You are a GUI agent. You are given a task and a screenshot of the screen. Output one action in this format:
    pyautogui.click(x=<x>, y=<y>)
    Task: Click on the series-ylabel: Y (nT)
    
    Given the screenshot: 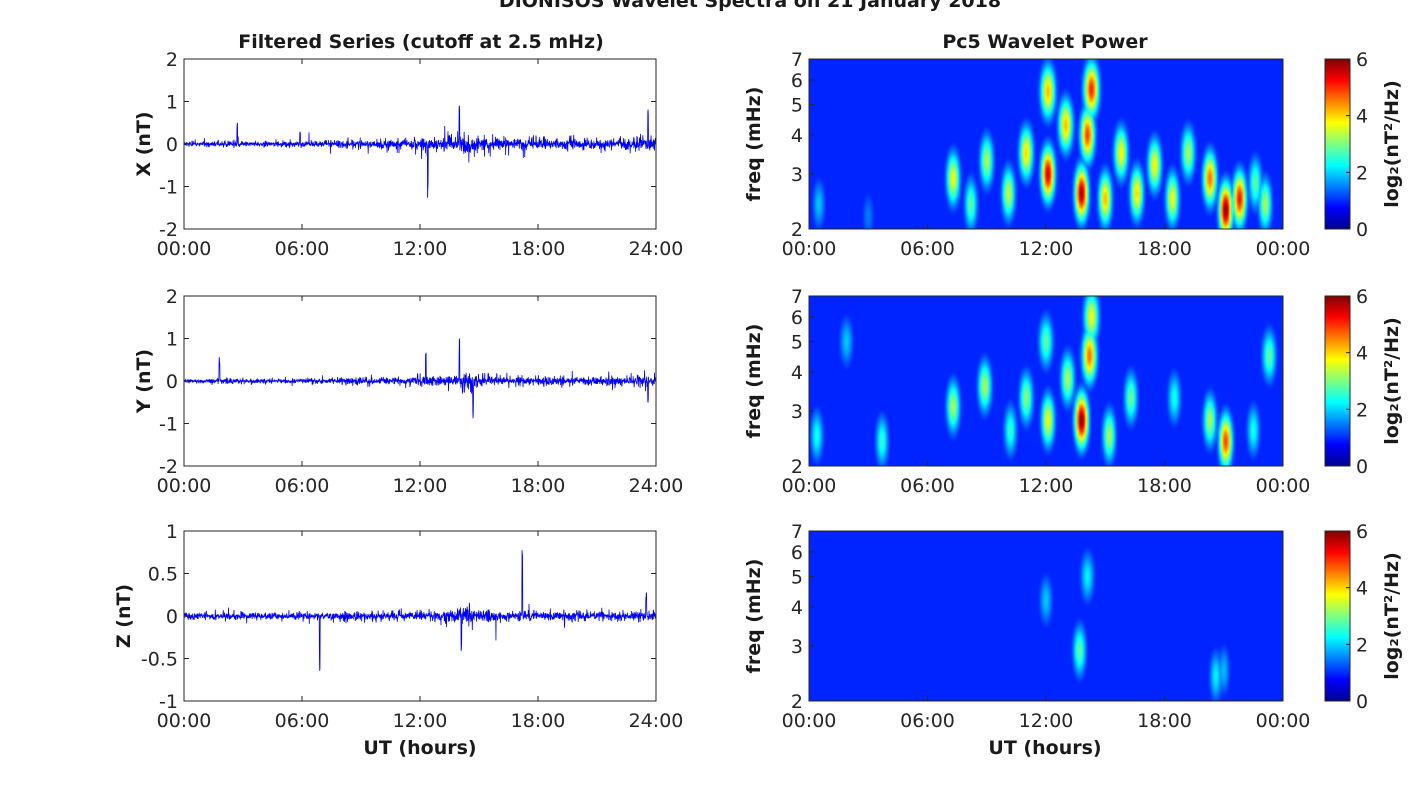 What is the action you would take?
    pyautogui.click(x=144, y=381)
    